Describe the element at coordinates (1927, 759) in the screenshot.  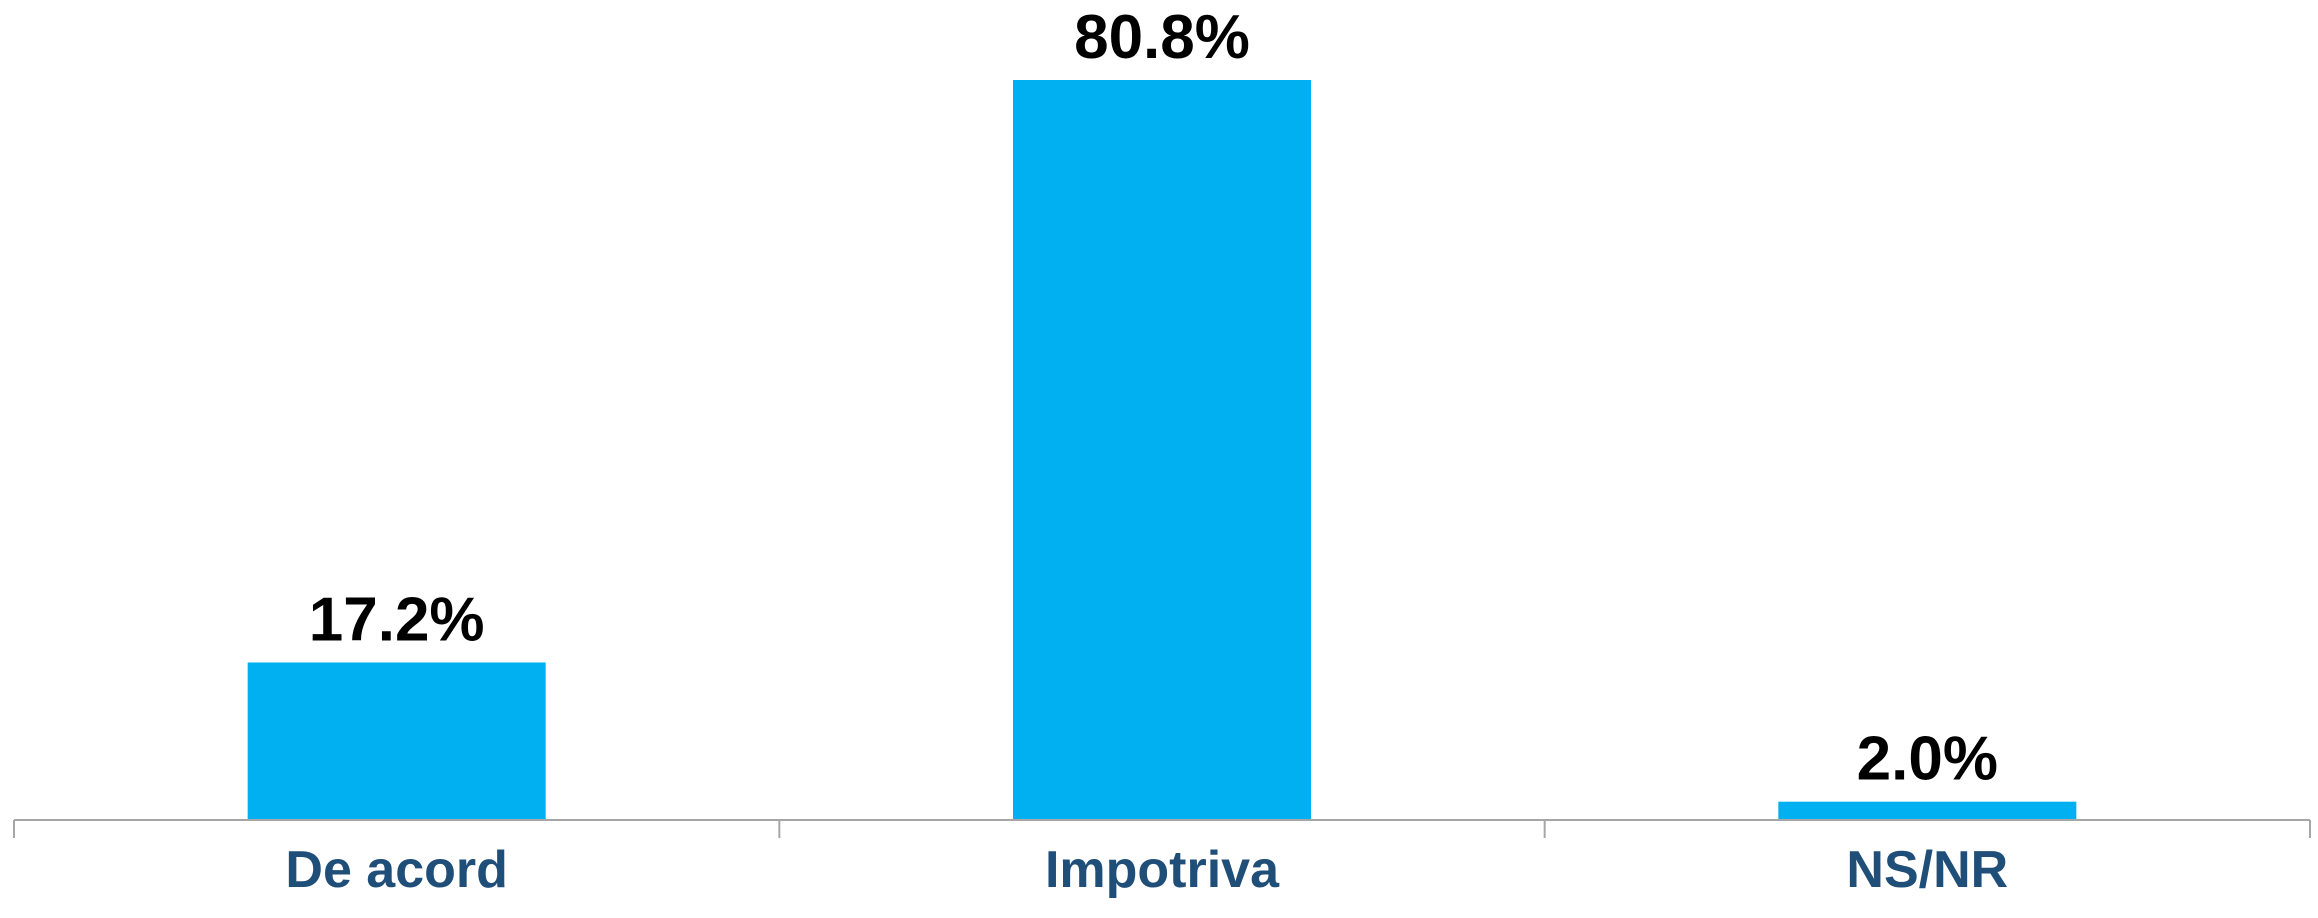
I see `data-label: 2.0%` at that location.